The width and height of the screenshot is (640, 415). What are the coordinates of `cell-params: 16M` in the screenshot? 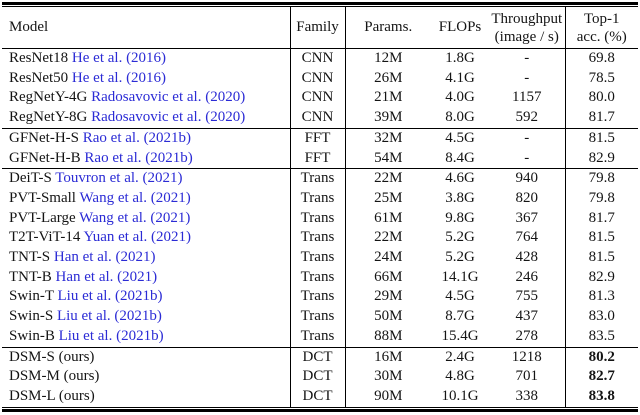 It's located at (388, 357).